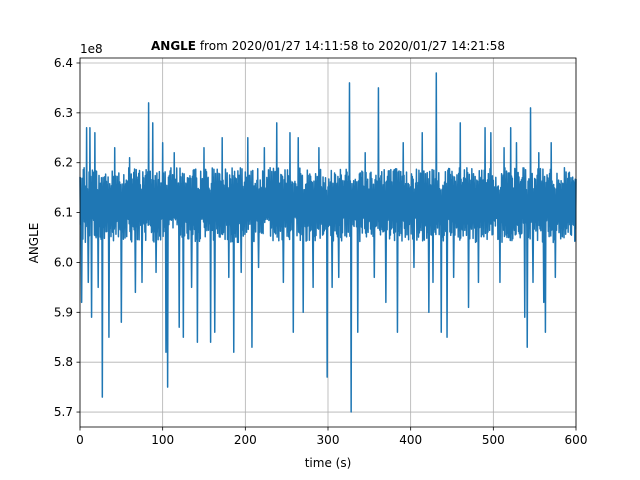 The height and width of the screenshot is (480, 640). Describe the element at coordinates (173, 46) in the screenshot. I see `chart-title-bold: ANGLE` at that location.